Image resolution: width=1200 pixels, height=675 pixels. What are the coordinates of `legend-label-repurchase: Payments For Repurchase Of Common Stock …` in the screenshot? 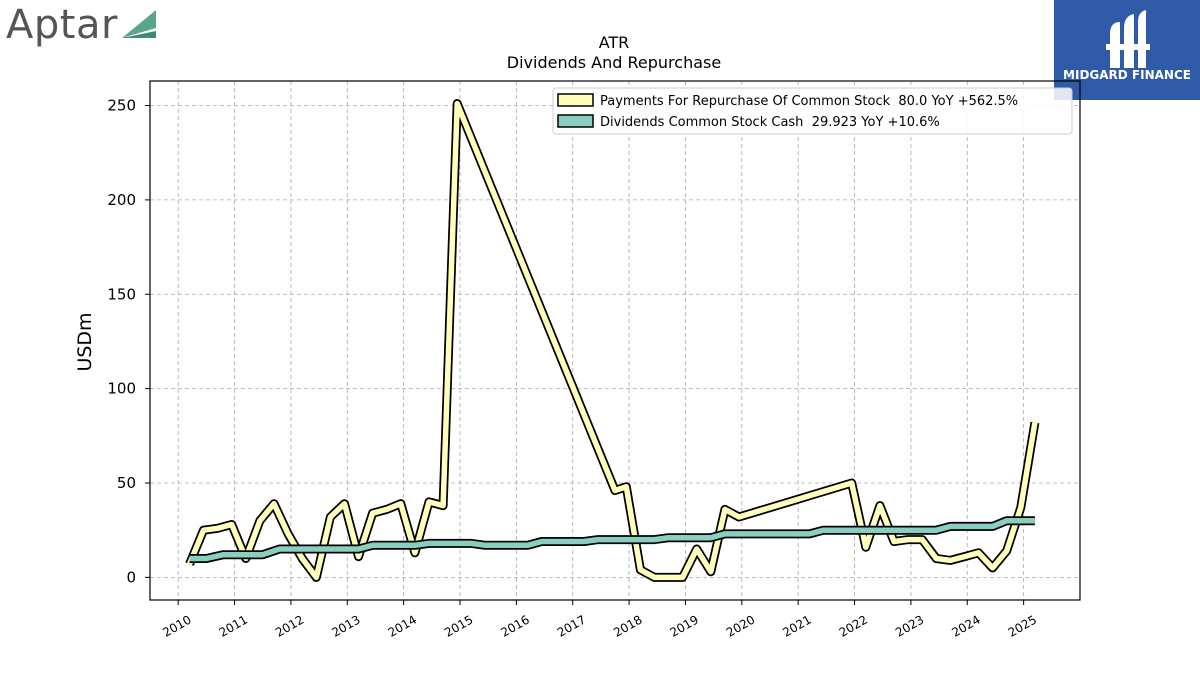 It's located at (809, 101).